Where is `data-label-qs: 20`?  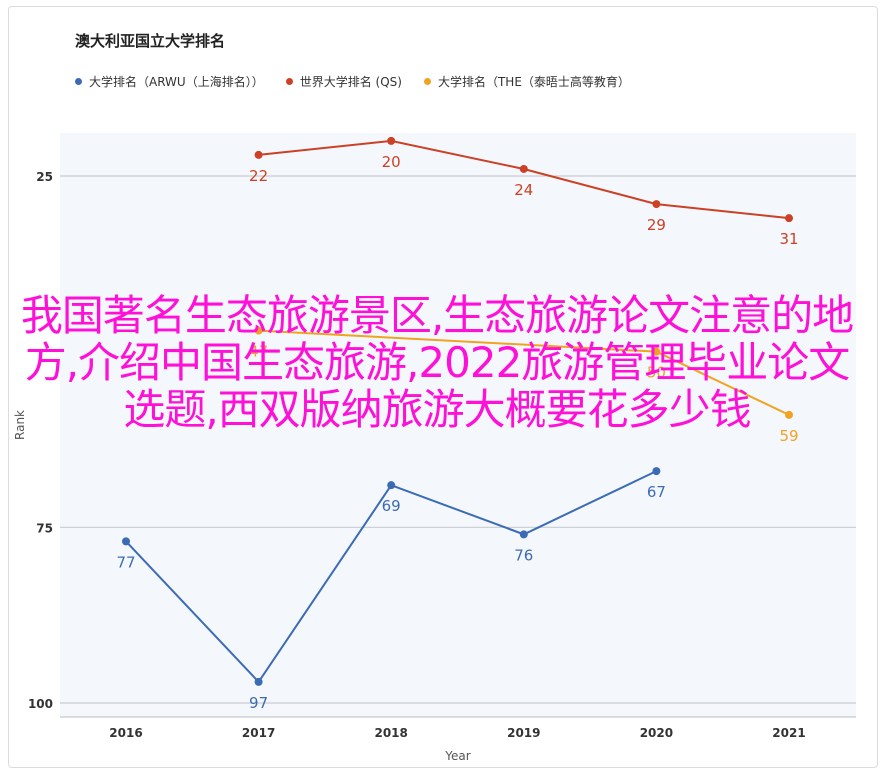
data-label-qs: 20 is located at coordinates (391, 162).